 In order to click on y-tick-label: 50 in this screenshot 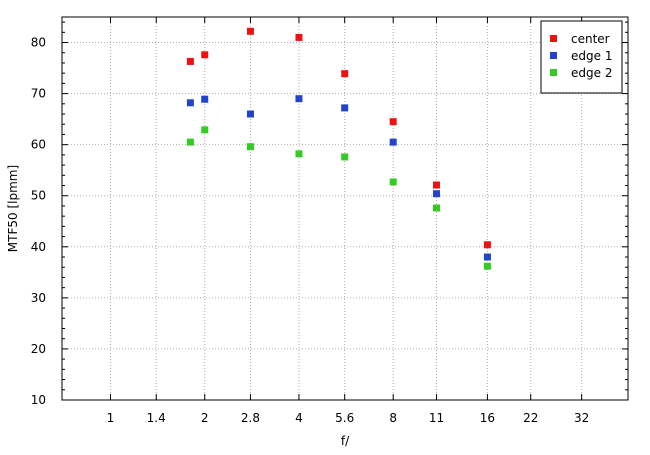, I will do `click(38, 196)`.